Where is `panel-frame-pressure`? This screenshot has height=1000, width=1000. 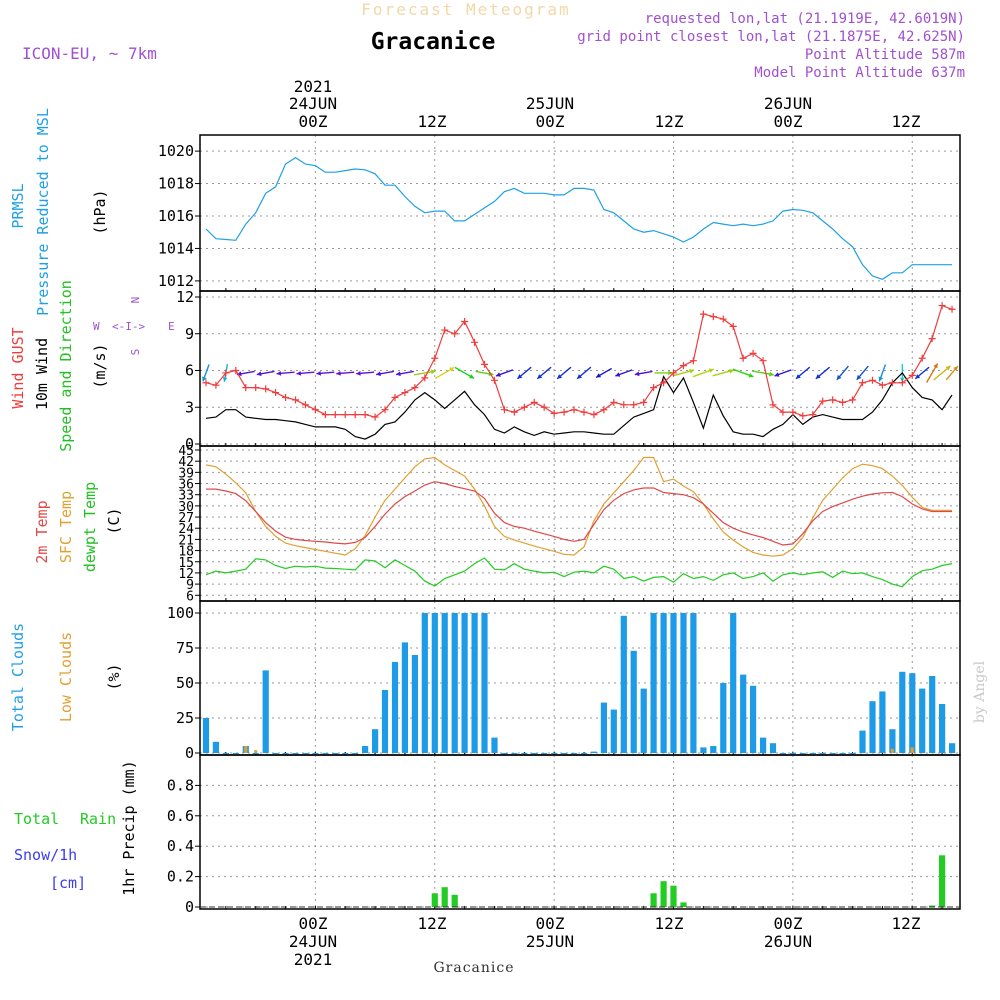
panel-frame-pressure is located at coordinates (580, 213).